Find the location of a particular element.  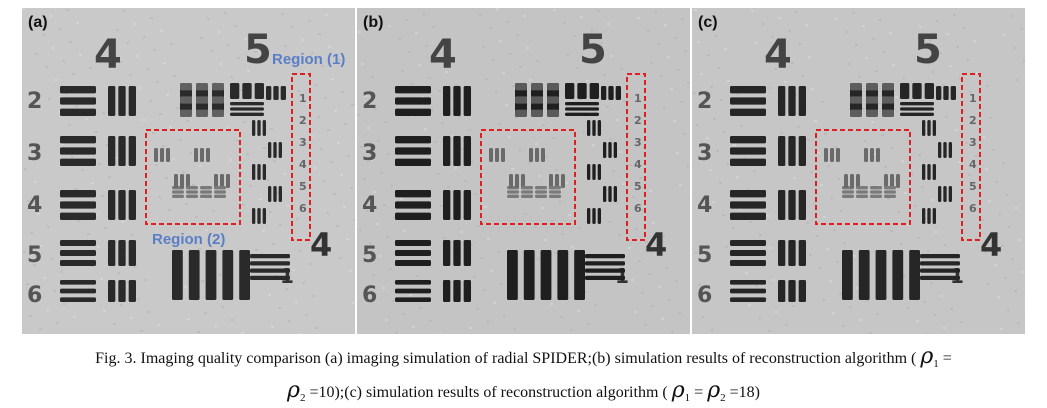

group-digit: 3 is located at coordinates (973, 142).